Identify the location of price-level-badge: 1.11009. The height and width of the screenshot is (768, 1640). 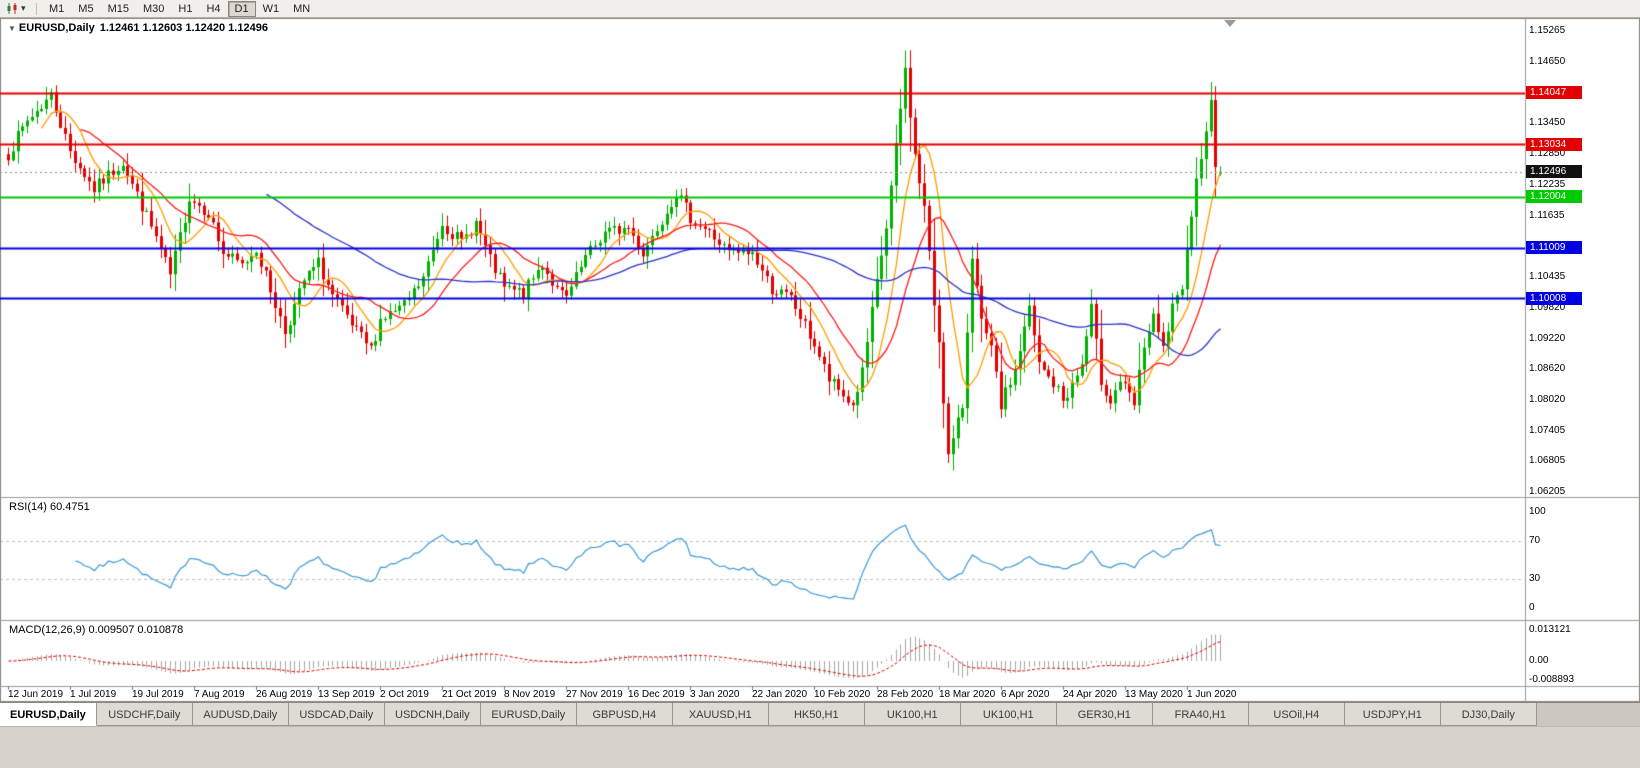
(1554, 247).